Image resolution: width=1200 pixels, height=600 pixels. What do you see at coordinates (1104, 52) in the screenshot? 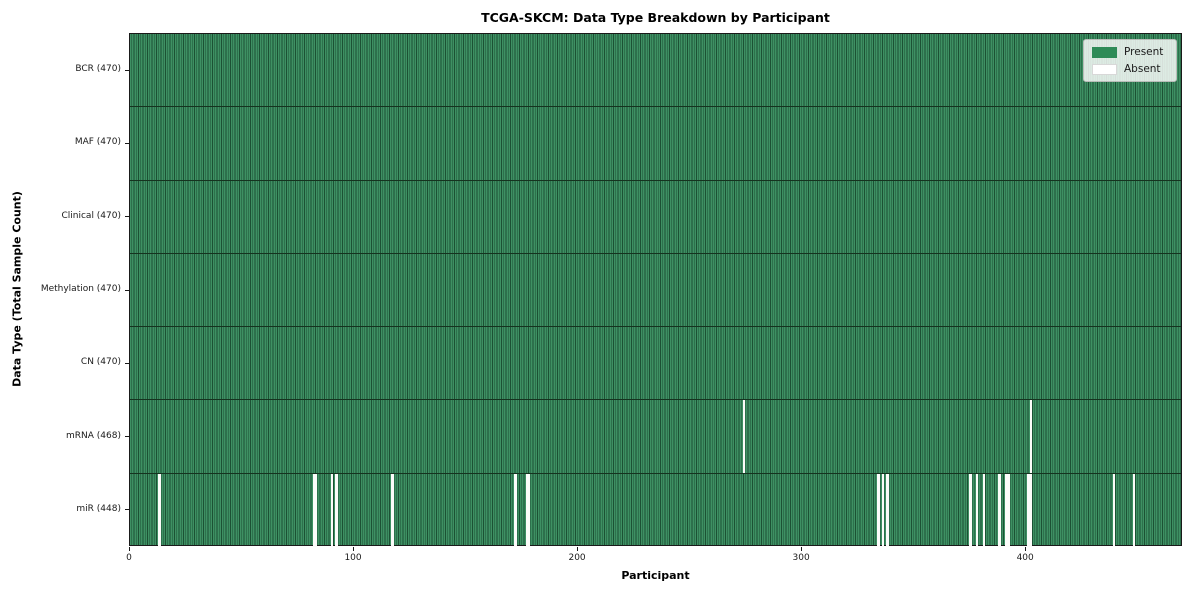
I see `present-swatch-icon` at bounding box center [1104, 52].